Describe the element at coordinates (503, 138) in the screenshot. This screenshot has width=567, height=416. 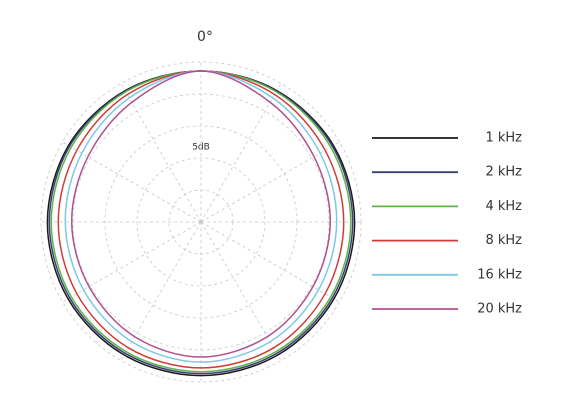
I see `legend-label: 1 kHz` at that location.